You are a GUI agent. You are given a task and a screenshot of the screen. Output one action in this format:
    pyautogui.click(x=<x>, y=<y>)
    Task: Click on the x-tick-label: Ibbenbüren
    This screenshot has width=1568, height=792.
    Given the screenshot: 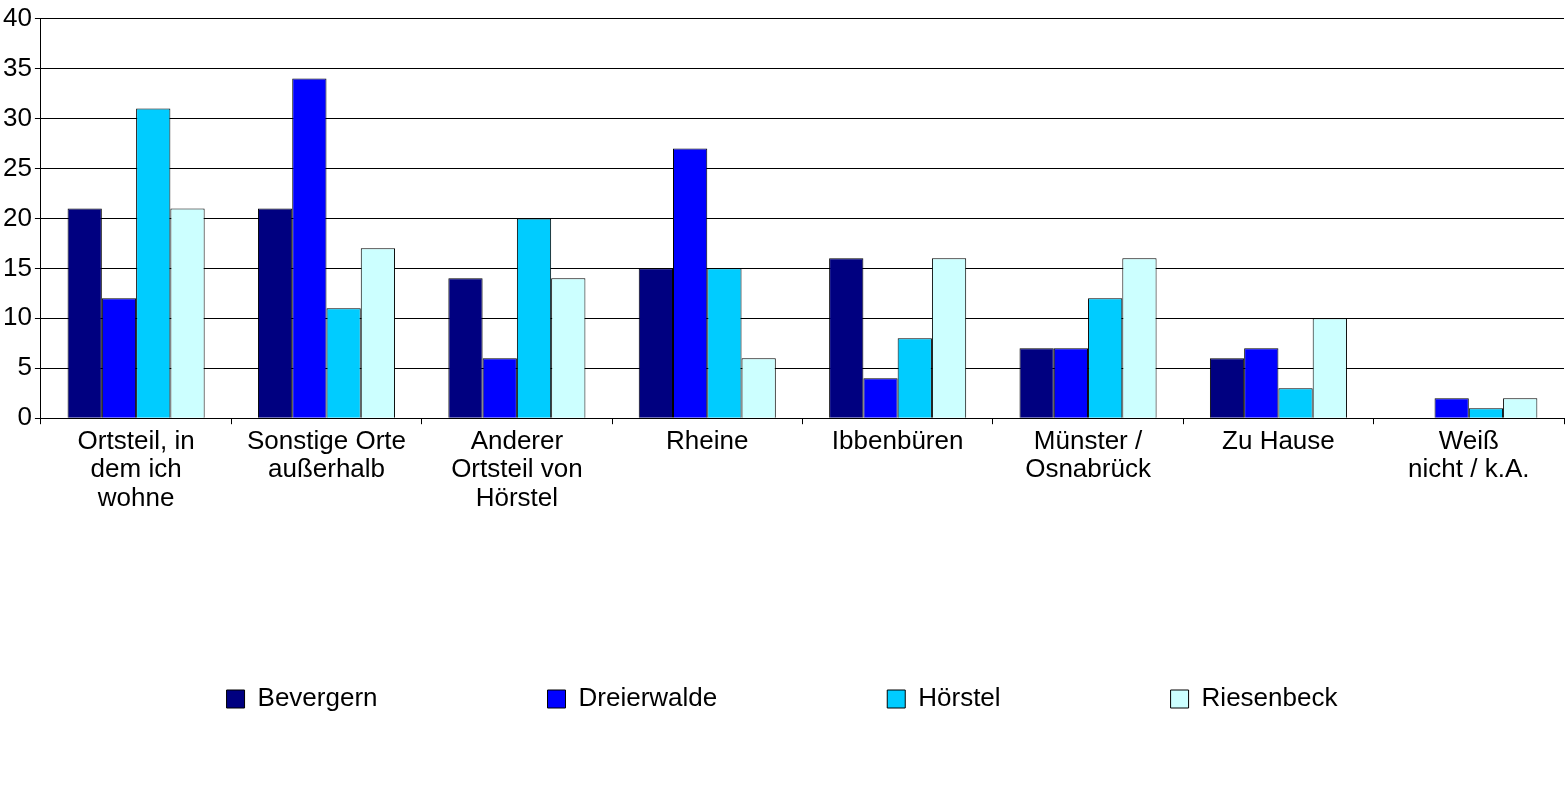 What is the action you would take?
    pyautogui.click(x=897, y=439)
    